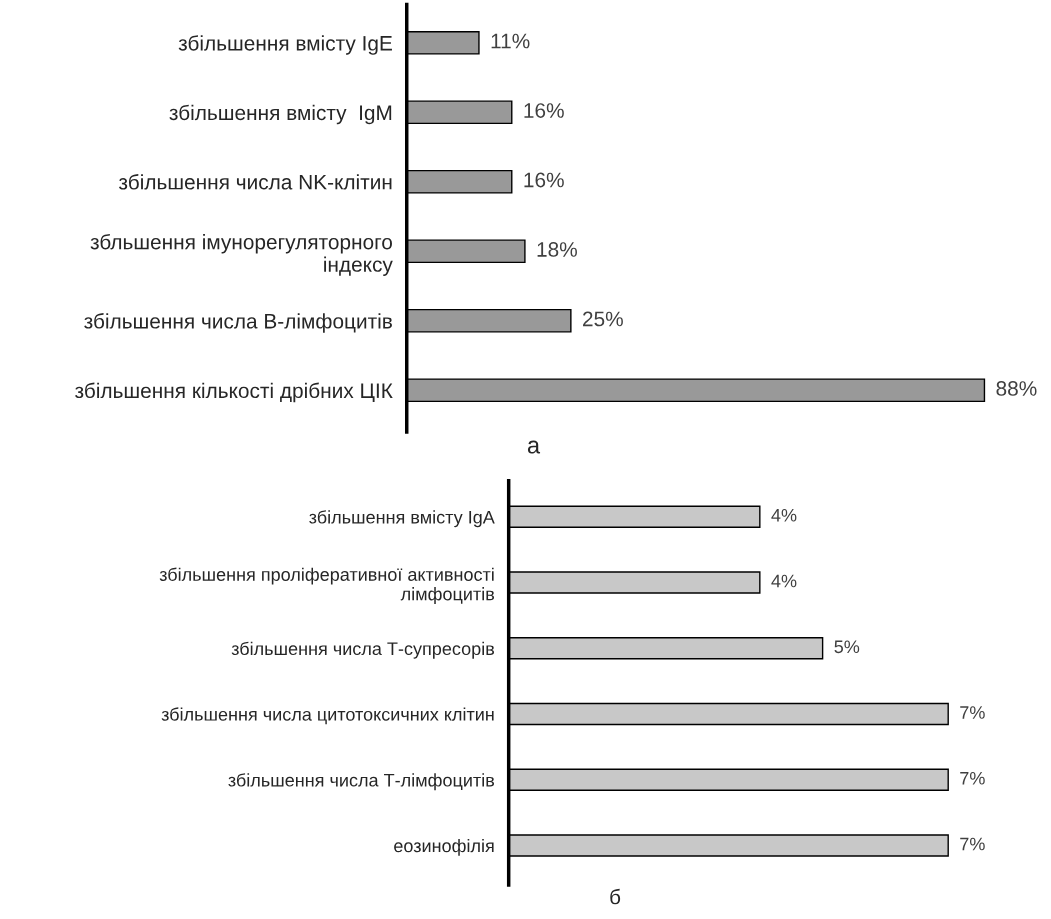  Describe the element at coordinates (363, 650) in the screenshot. I see `y-tick-label: збільшення числа Т-супресорів` at that location.